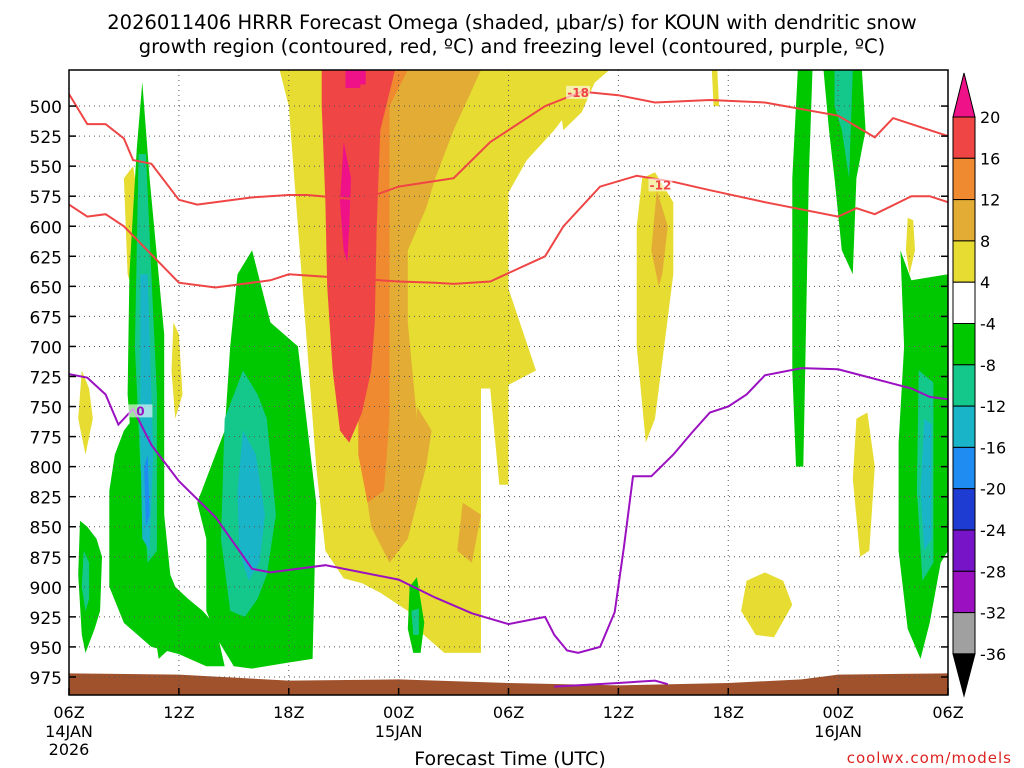  What do you see at coordinates (838, 731) in the screenshot?
I see `x-tick-date-42: 16JAN` at bounding box center [838, 731].